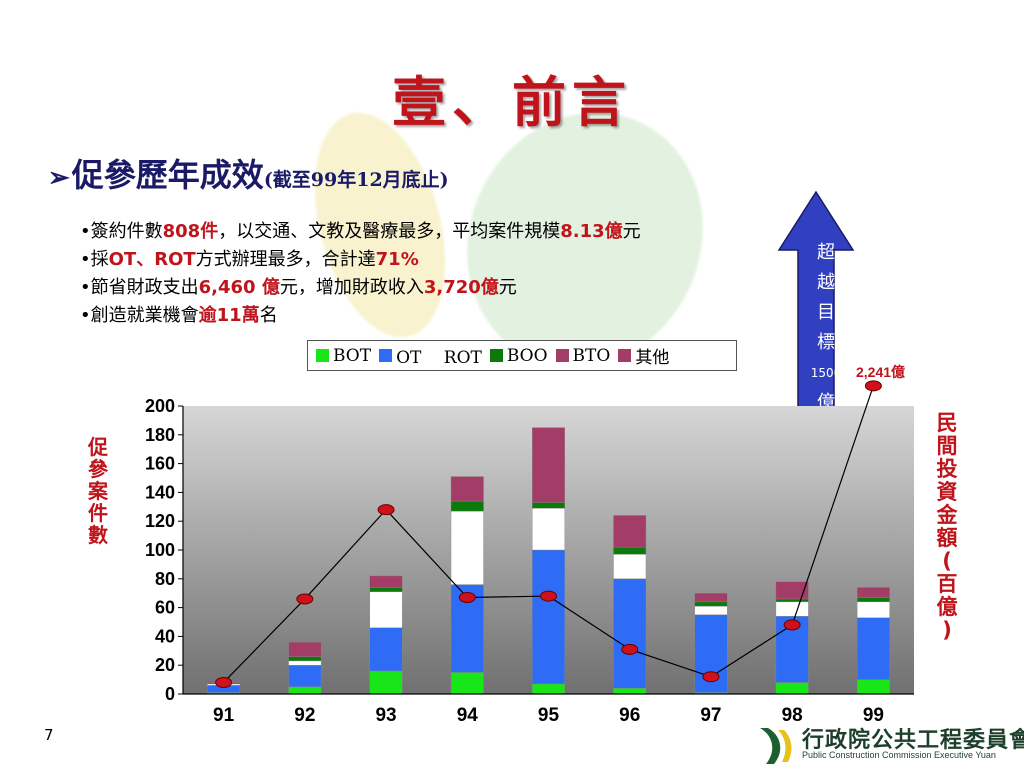 The image size is (1024, 768). I want to click on x-tick-label: 97, so click(710, 715).